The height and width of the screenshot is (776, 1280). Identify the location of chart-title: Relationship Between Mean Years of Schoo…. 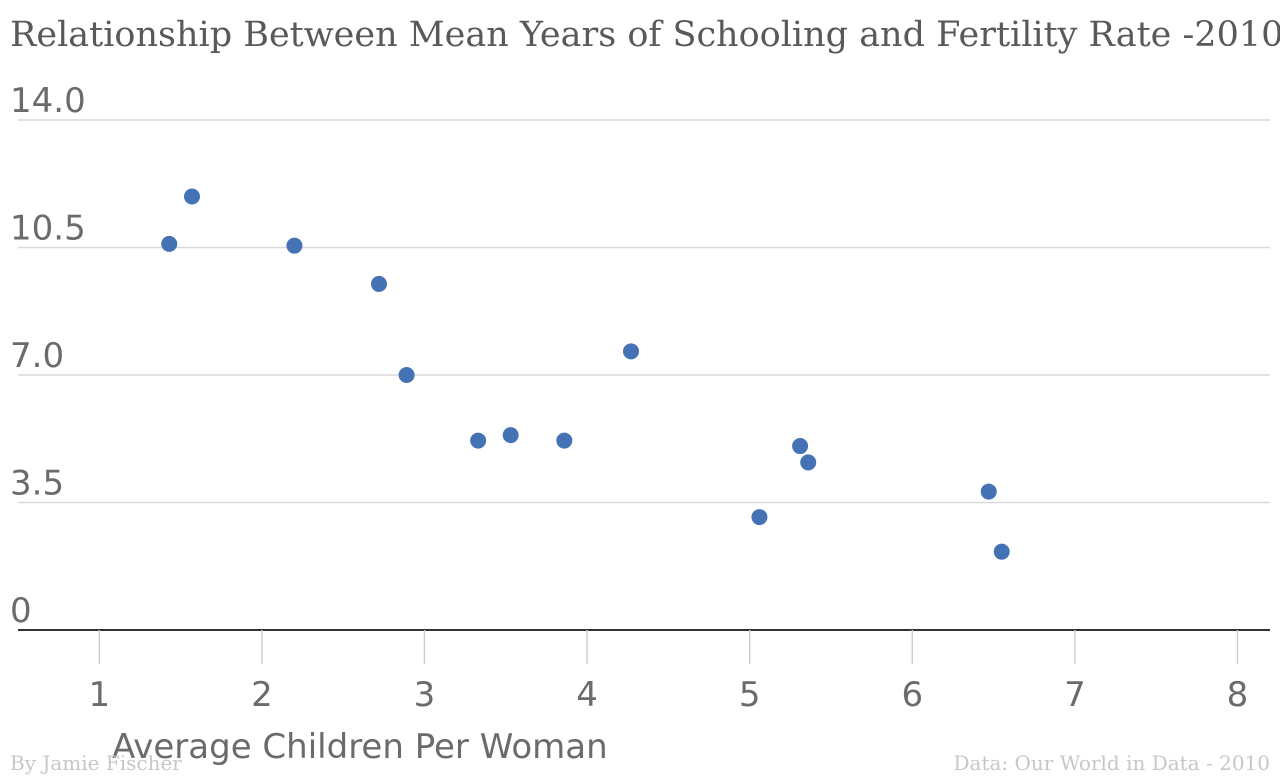
(645, 35).